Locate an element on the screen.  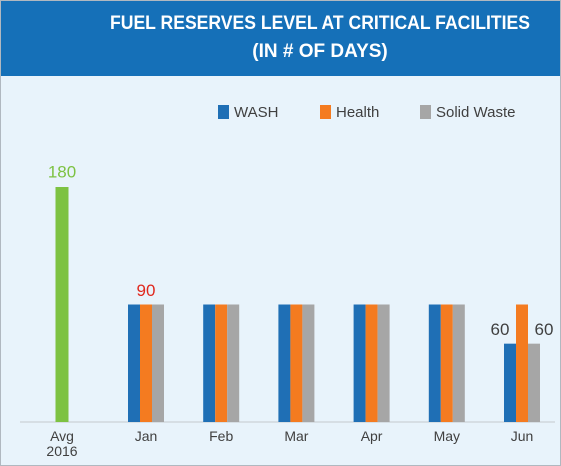
x-tick-label: Feb is located at coordinates (221, 436).